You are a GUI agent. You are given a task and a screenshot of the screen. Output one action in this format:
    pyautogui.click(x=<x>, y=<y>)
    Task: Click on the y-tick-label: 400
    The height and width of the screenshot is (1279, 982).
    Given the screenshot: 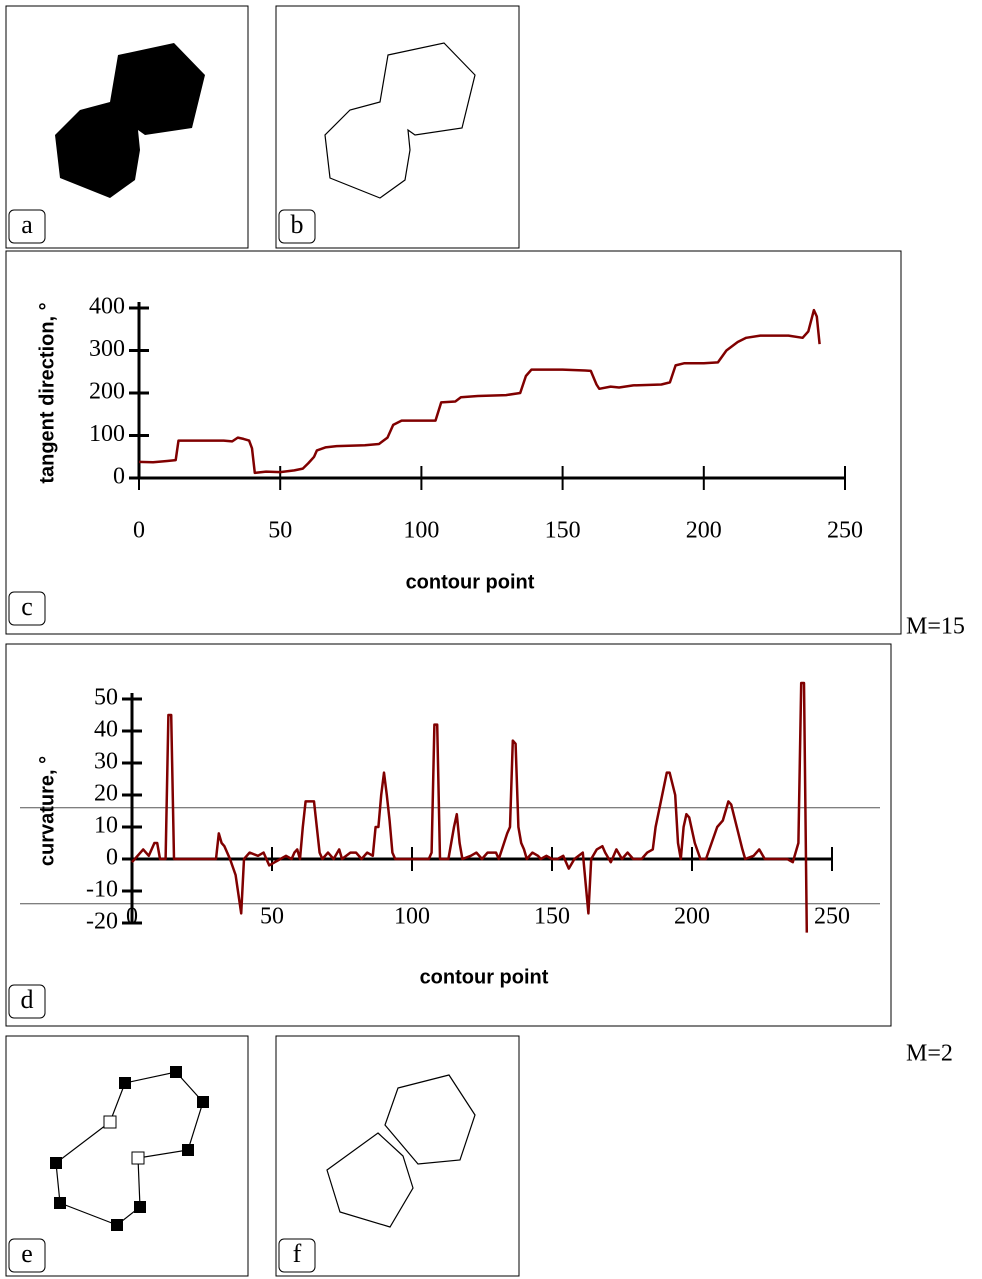 What is the action you would take?
    pyautogui.click(x=107, y=307)
    